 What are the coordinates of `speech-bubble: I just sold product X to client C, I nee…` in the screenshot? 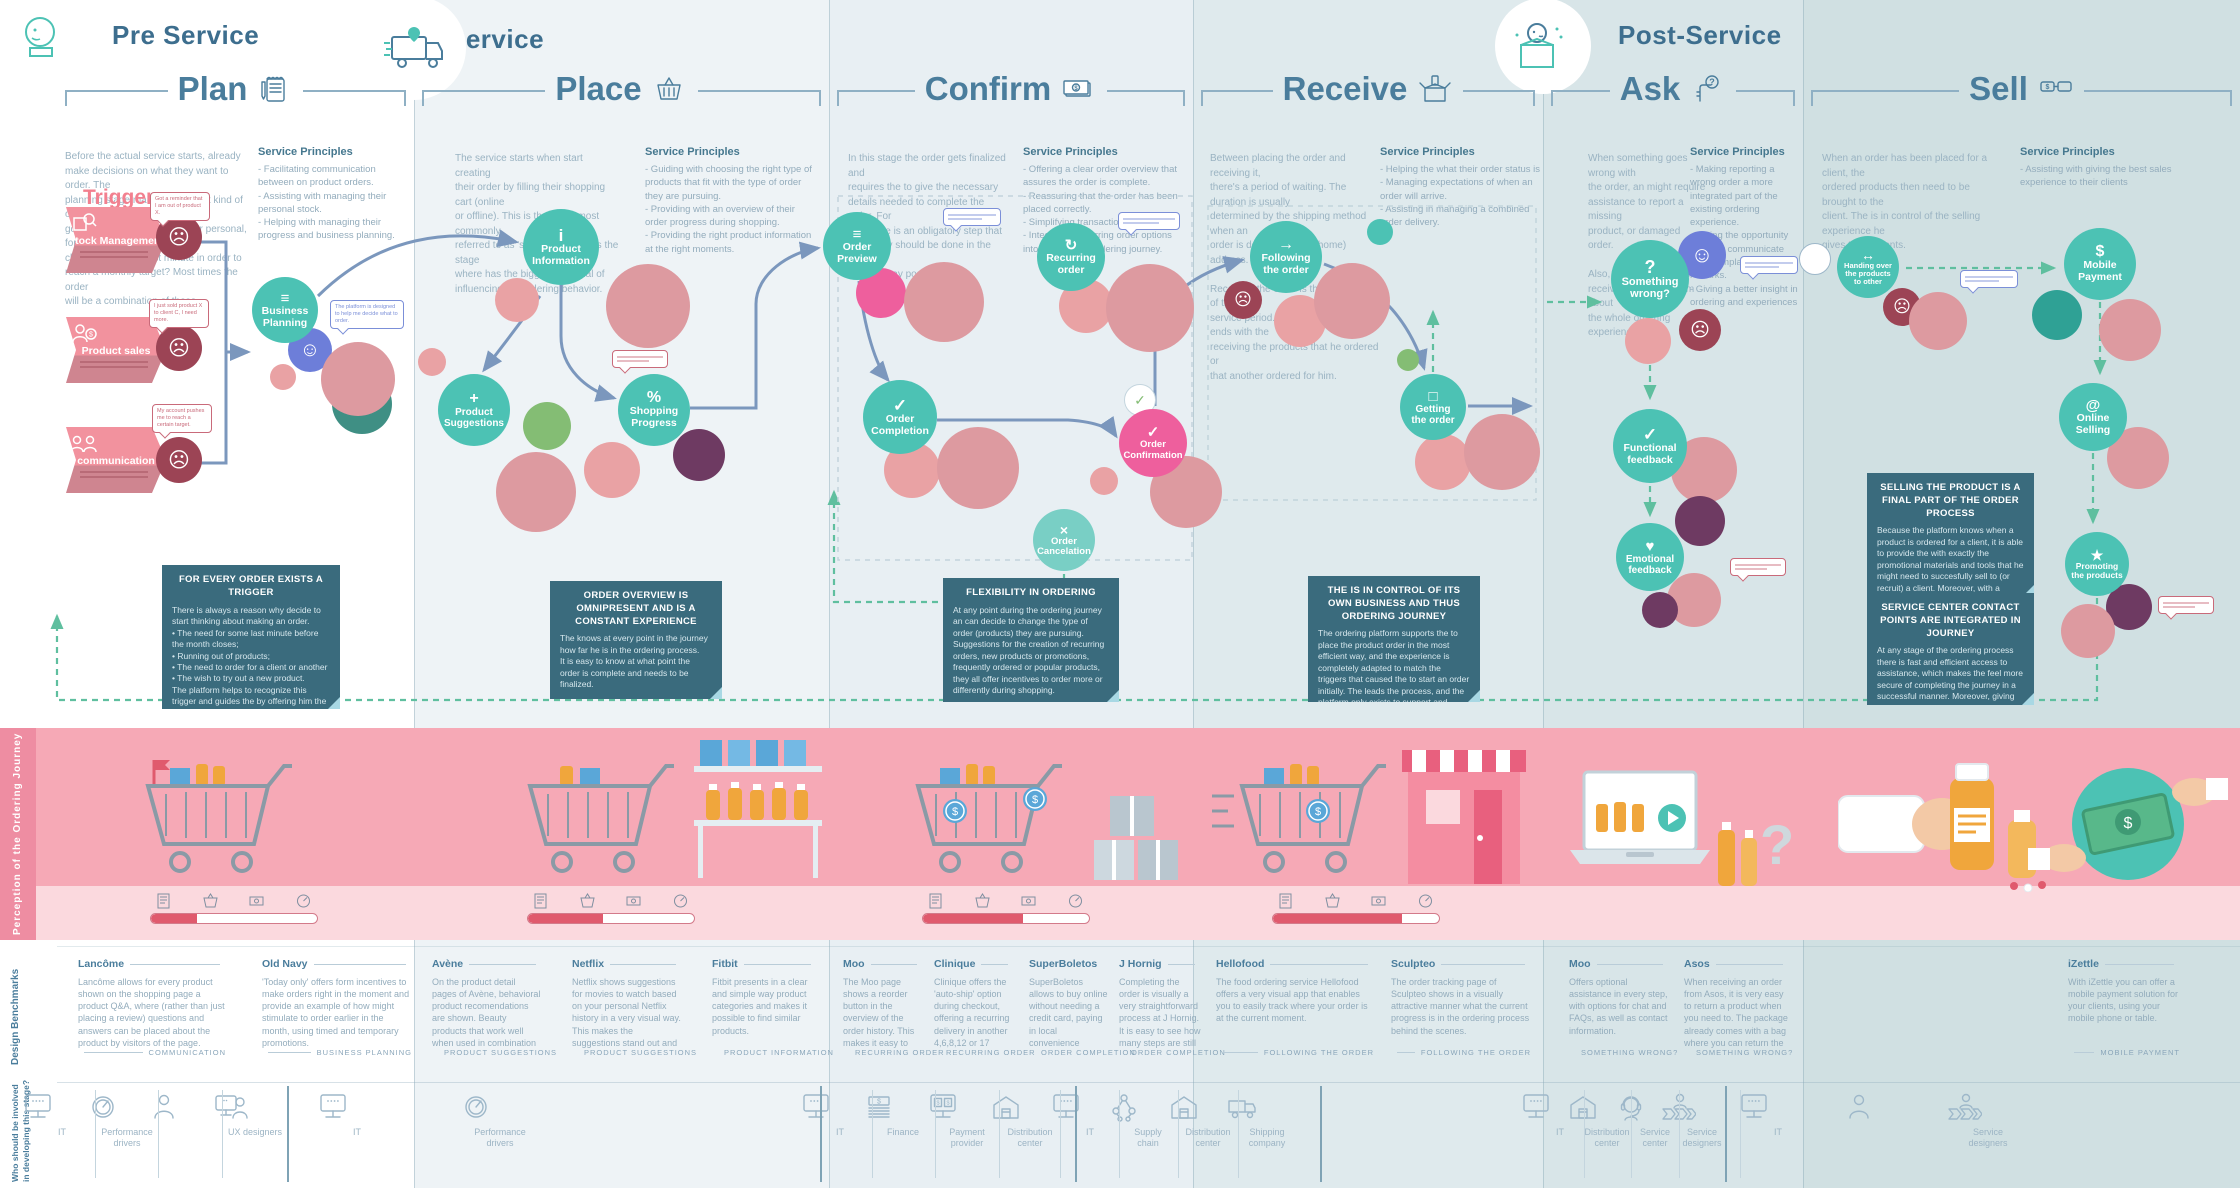 It's located at (179, 314).